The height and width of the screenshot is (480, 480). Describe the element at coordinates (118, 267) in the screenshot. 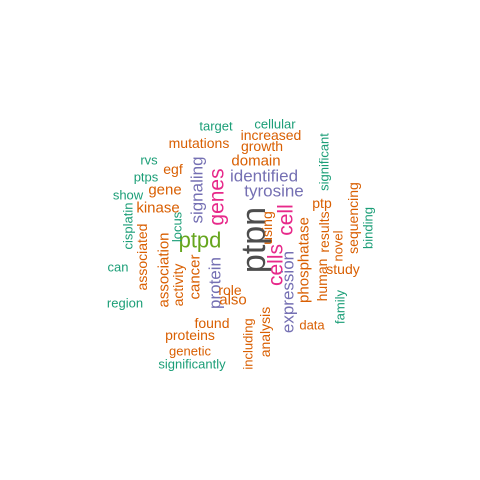

I see `word-can: can` at that location.